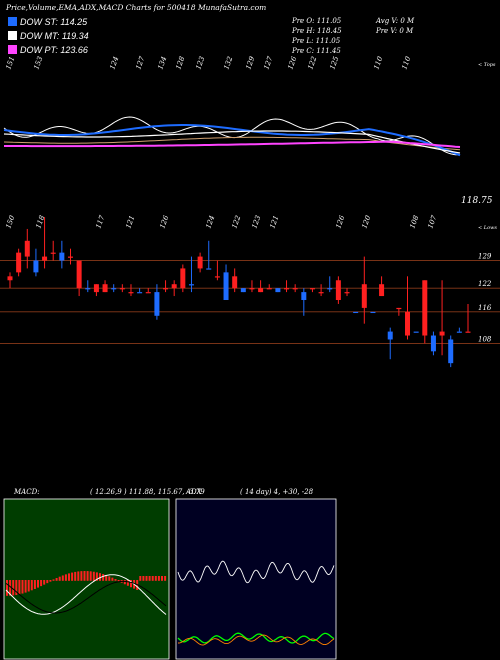 Image resolution: width=500 pixels, height=660 pixels. Describe the element at coordinates (317, 31) in the screenshot. I see `pre-high: Pre H: 118.45` at that location.